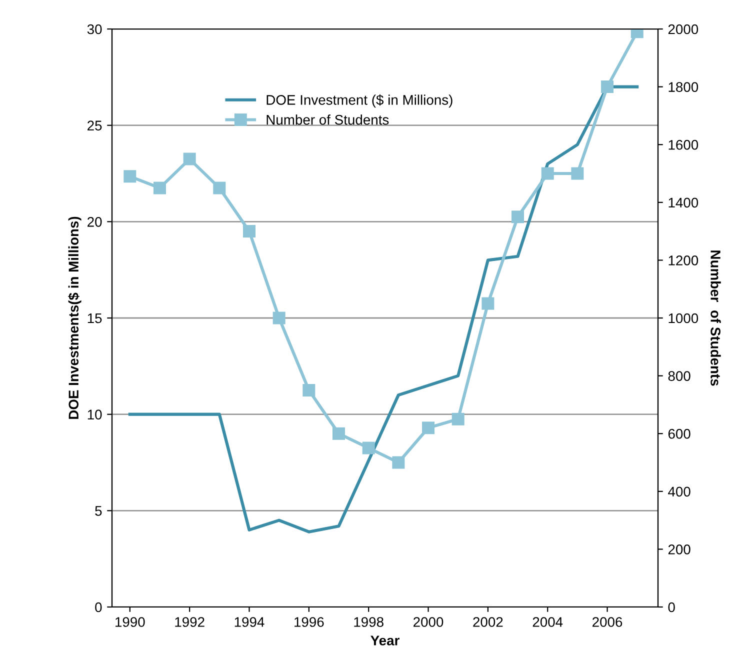  I want to click on y2-tick-label: 1400, so click(683, 203).